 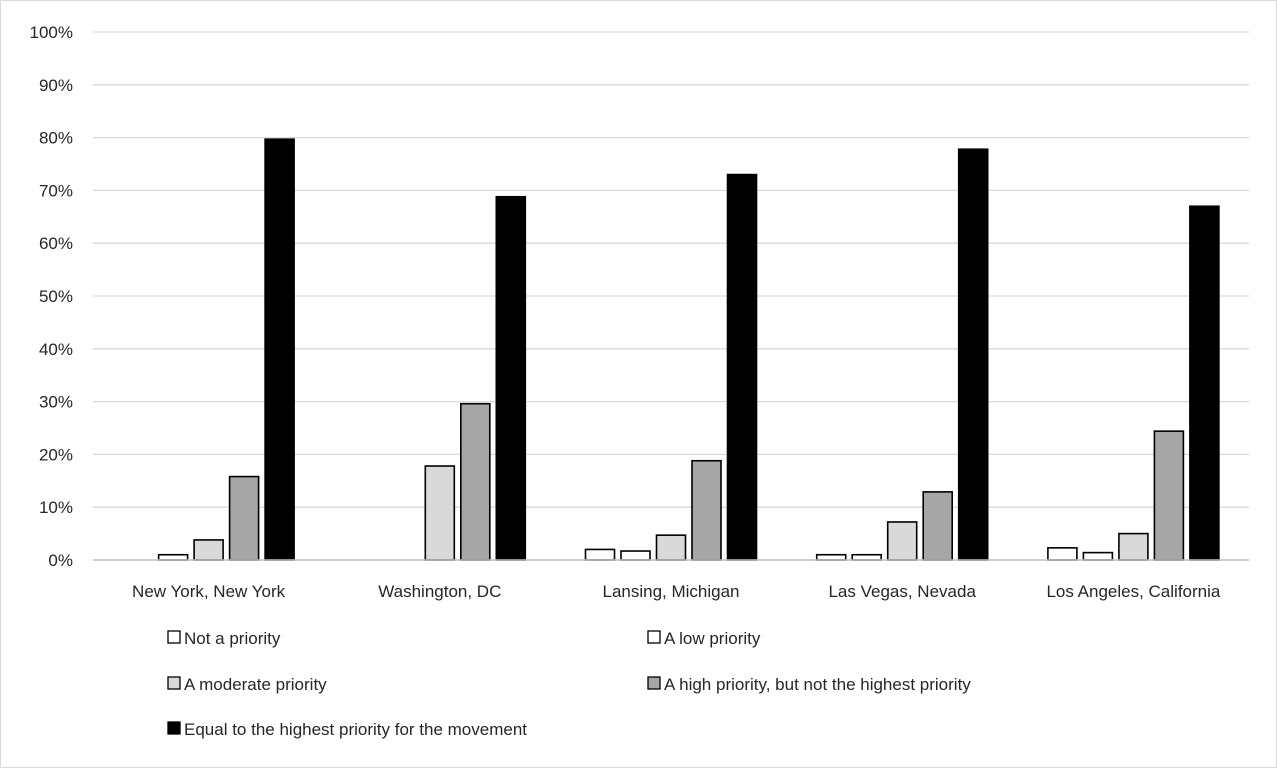 What do you see at coordinates (56, 507) in the screenshot?
I see `y-tick-label: 10%` at bounding box center [56, 507].